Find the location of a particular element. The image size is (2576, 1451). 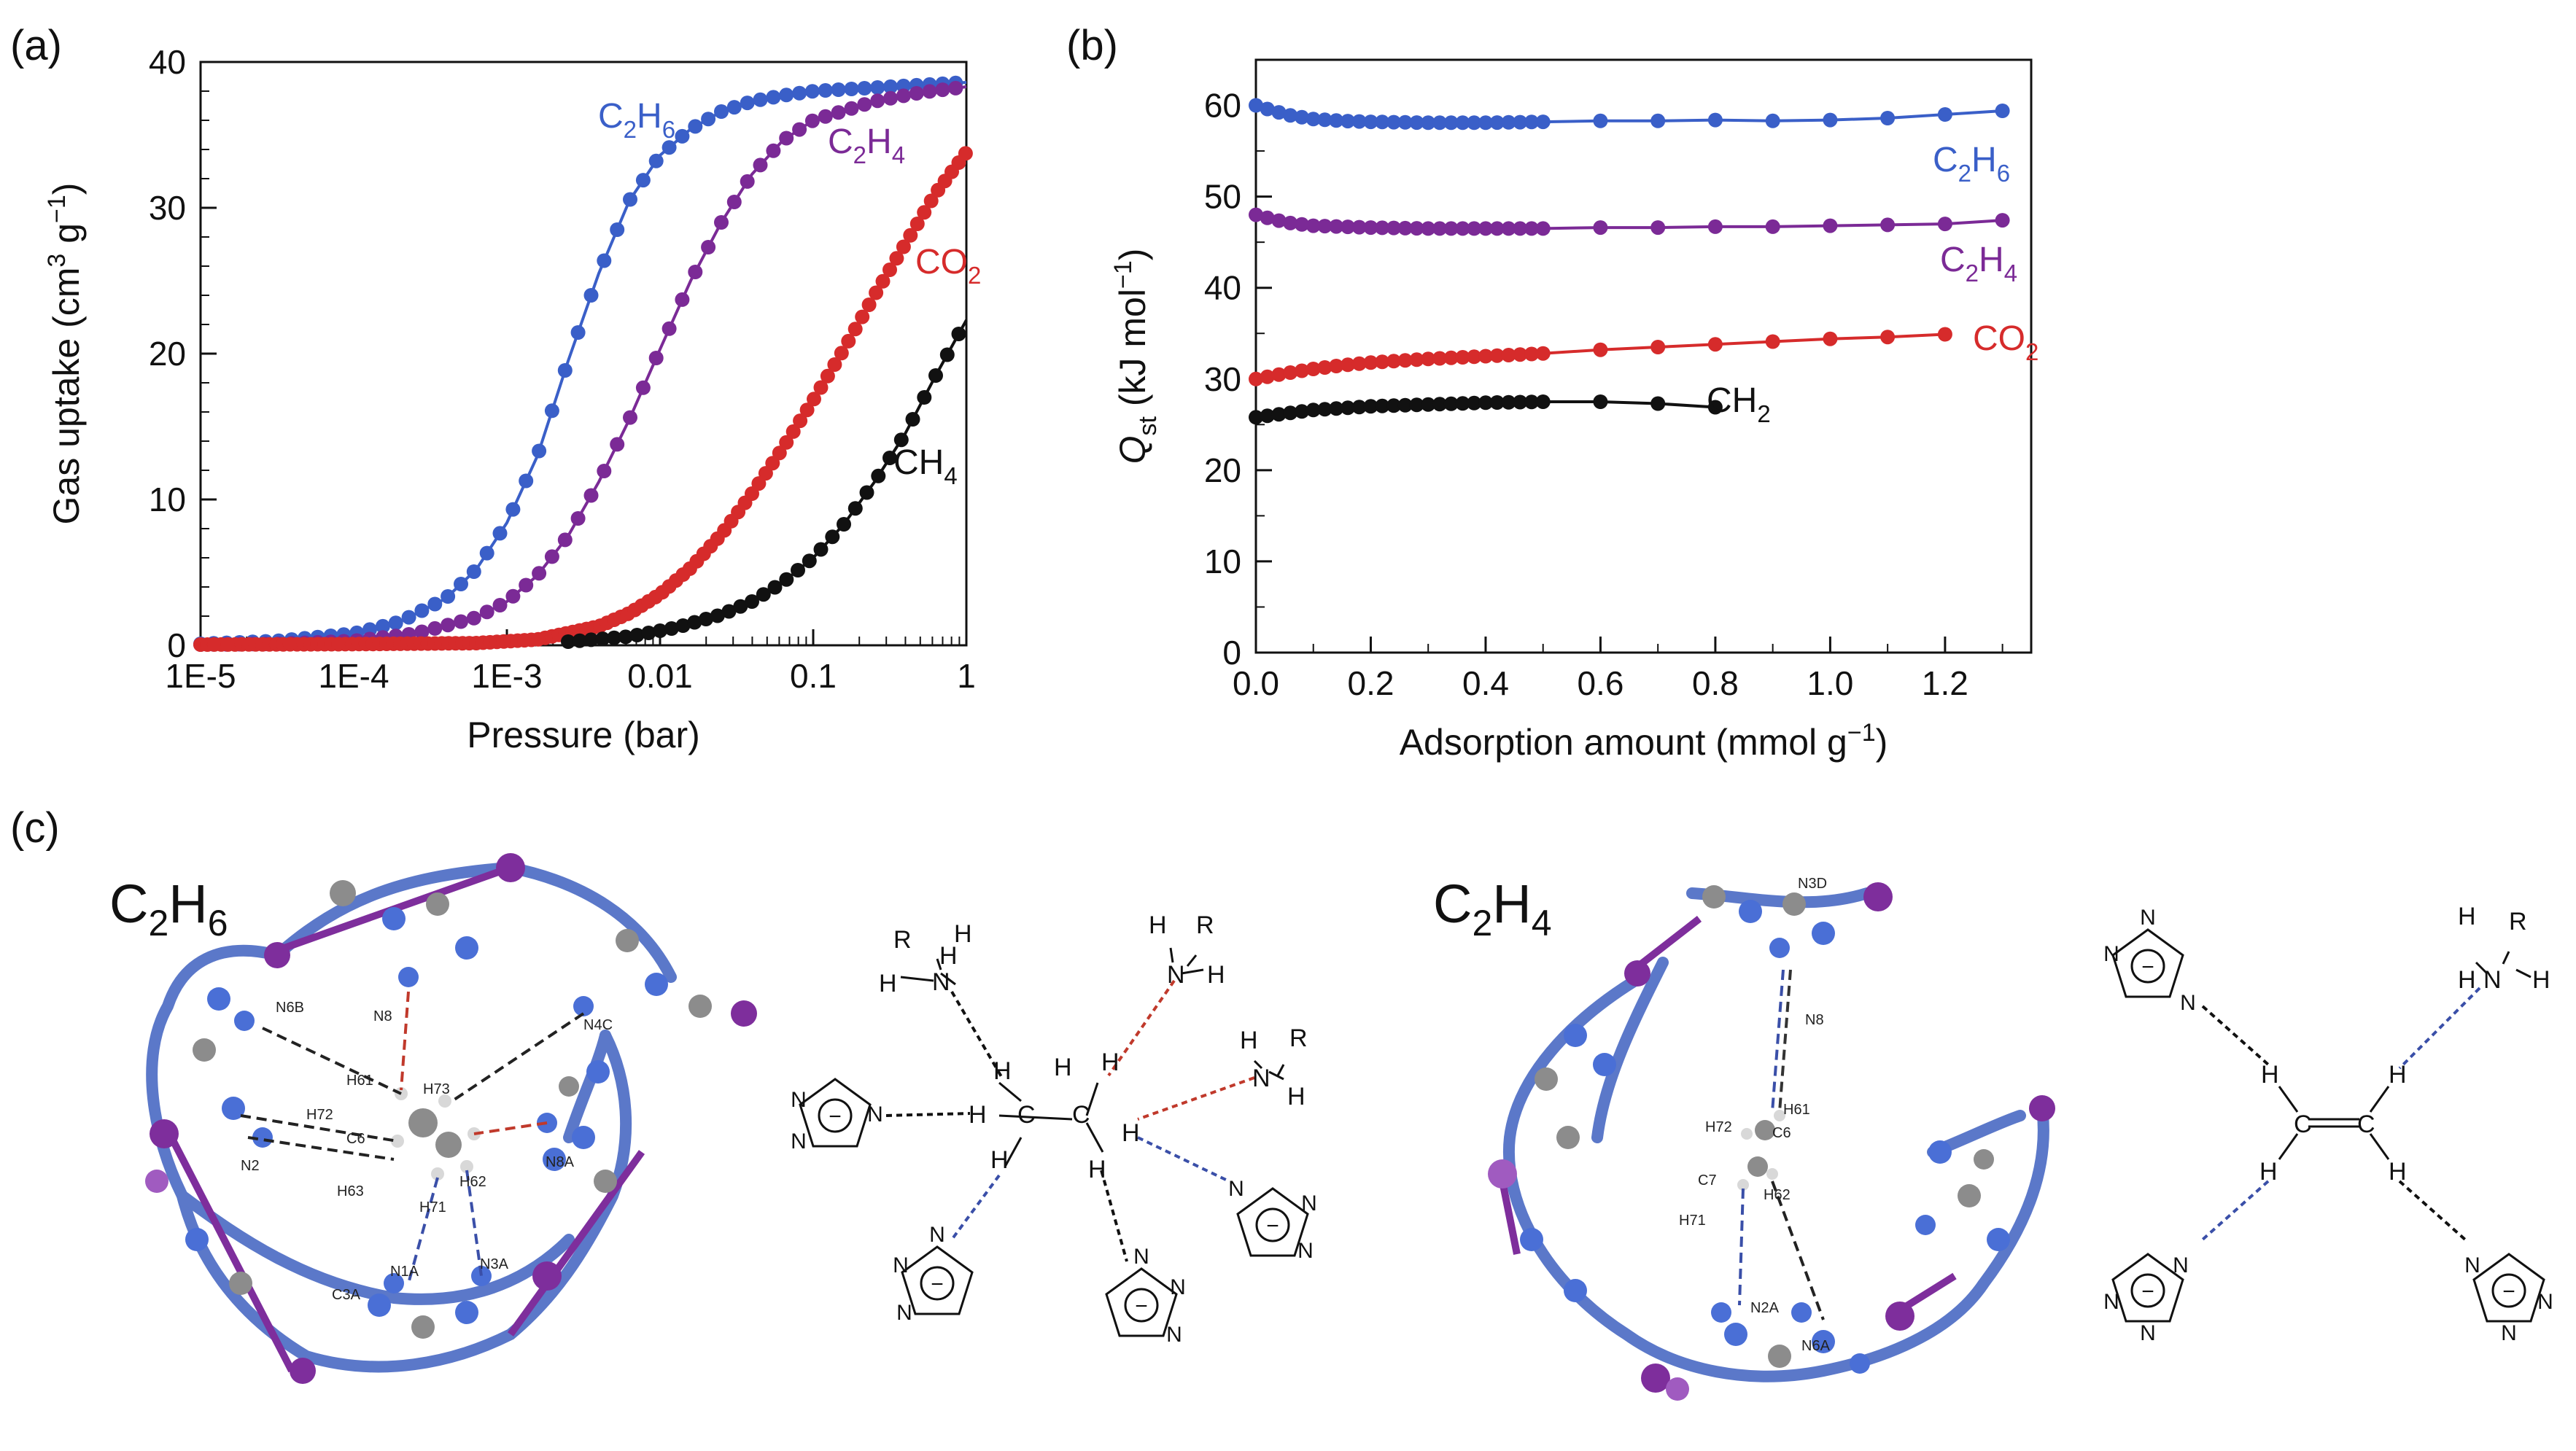

series-ch2: CH2 is located at coordinates (1510, 404).